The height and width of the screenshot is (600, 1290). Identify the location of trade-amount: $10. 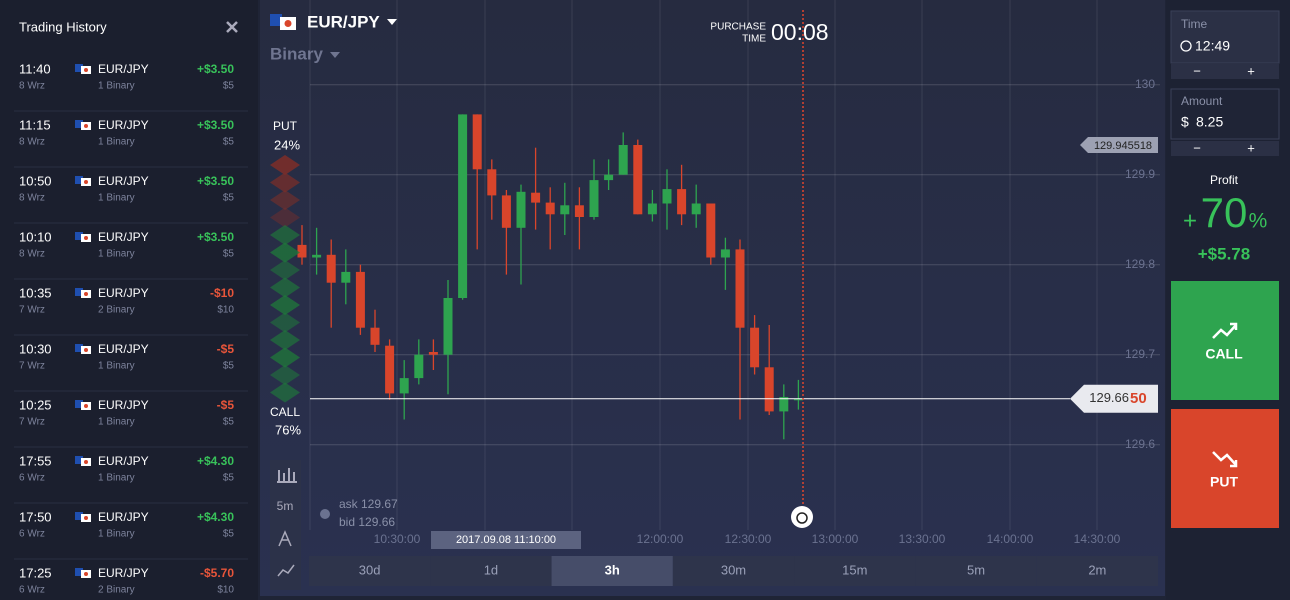
(225, 310).